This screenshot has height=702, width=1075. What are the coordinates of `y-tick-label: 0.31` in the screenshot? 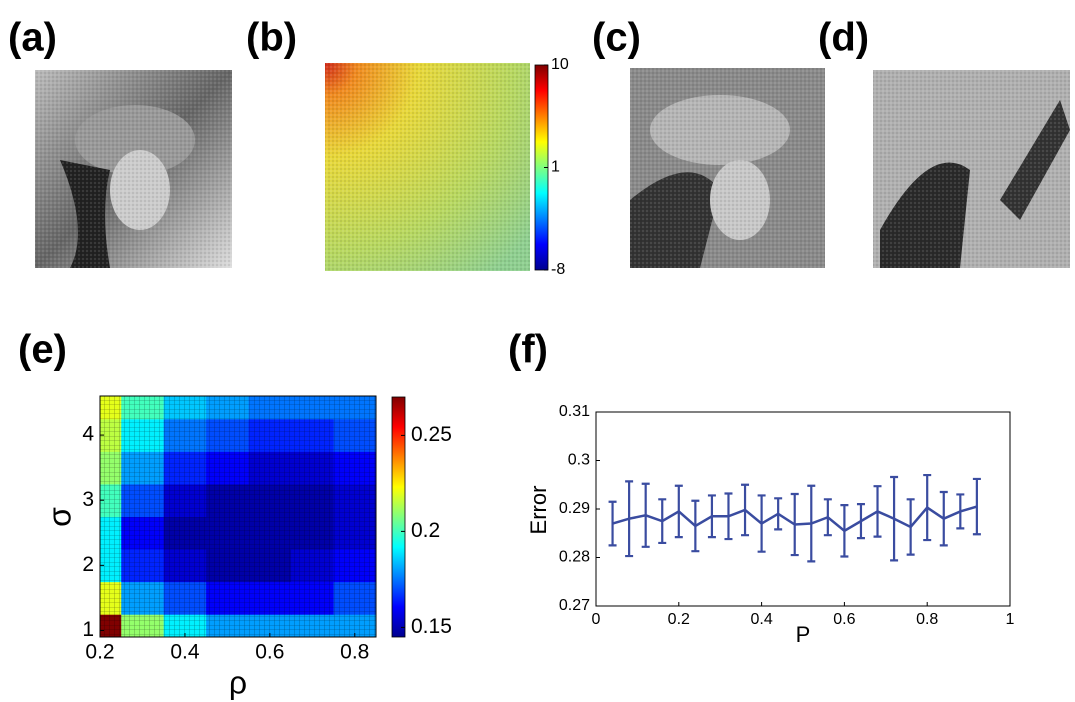 It's located at (574, 411).